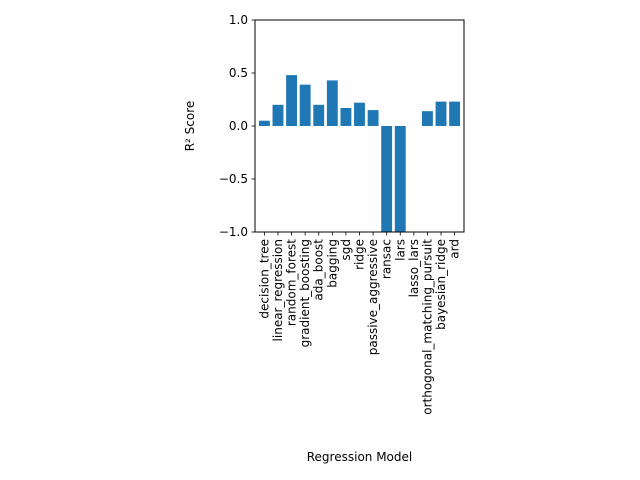 This screenshot has height=480, width=640. What do you see at coordinates (319, 270) in the screenshot?
I see `x-tick-label: ada_boost` at bounding box center [319, 270].